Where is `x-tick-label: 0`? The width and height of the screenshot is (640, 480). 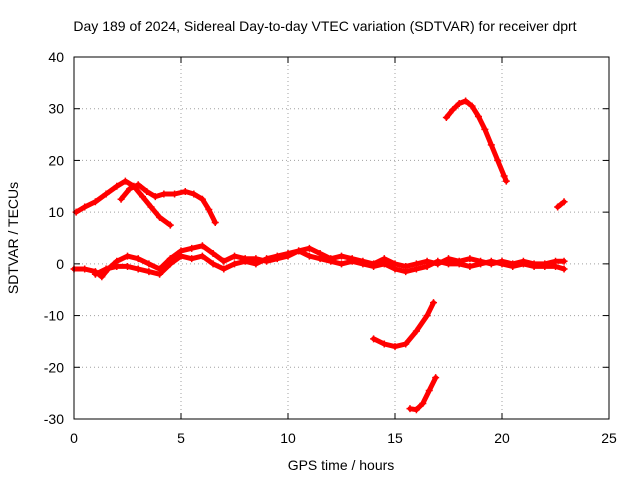 x-tick-label: 0 is located at coordinates (74, 438).